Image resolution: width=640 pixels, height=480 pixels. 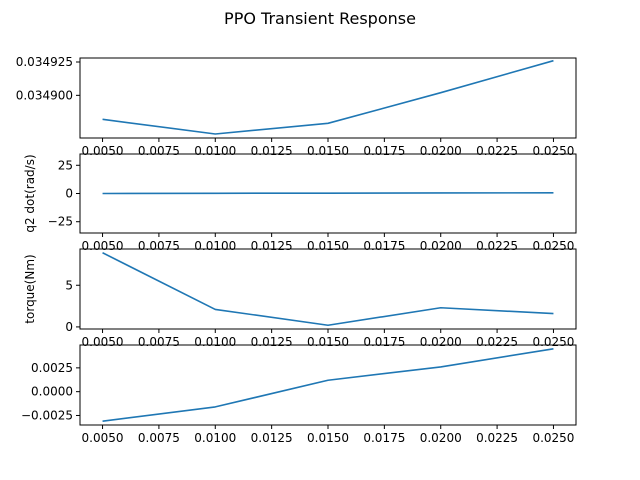 What do you see at coordinates (44, 95) in the screenshot?
I see `y-tick-label: 0.034900` at bounding box center [44, 95].